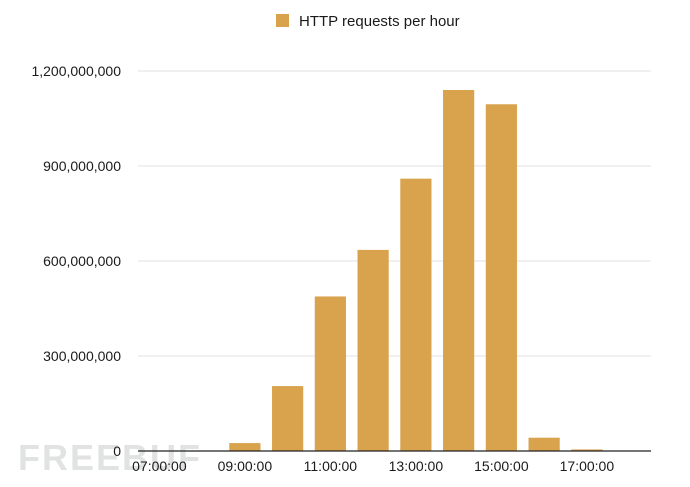 This screenshot has height=487, width=690. Describe the element at coordinates (76, 71) in the screenshot. I see `y-tick-label: 1,200,000,000` at that location.